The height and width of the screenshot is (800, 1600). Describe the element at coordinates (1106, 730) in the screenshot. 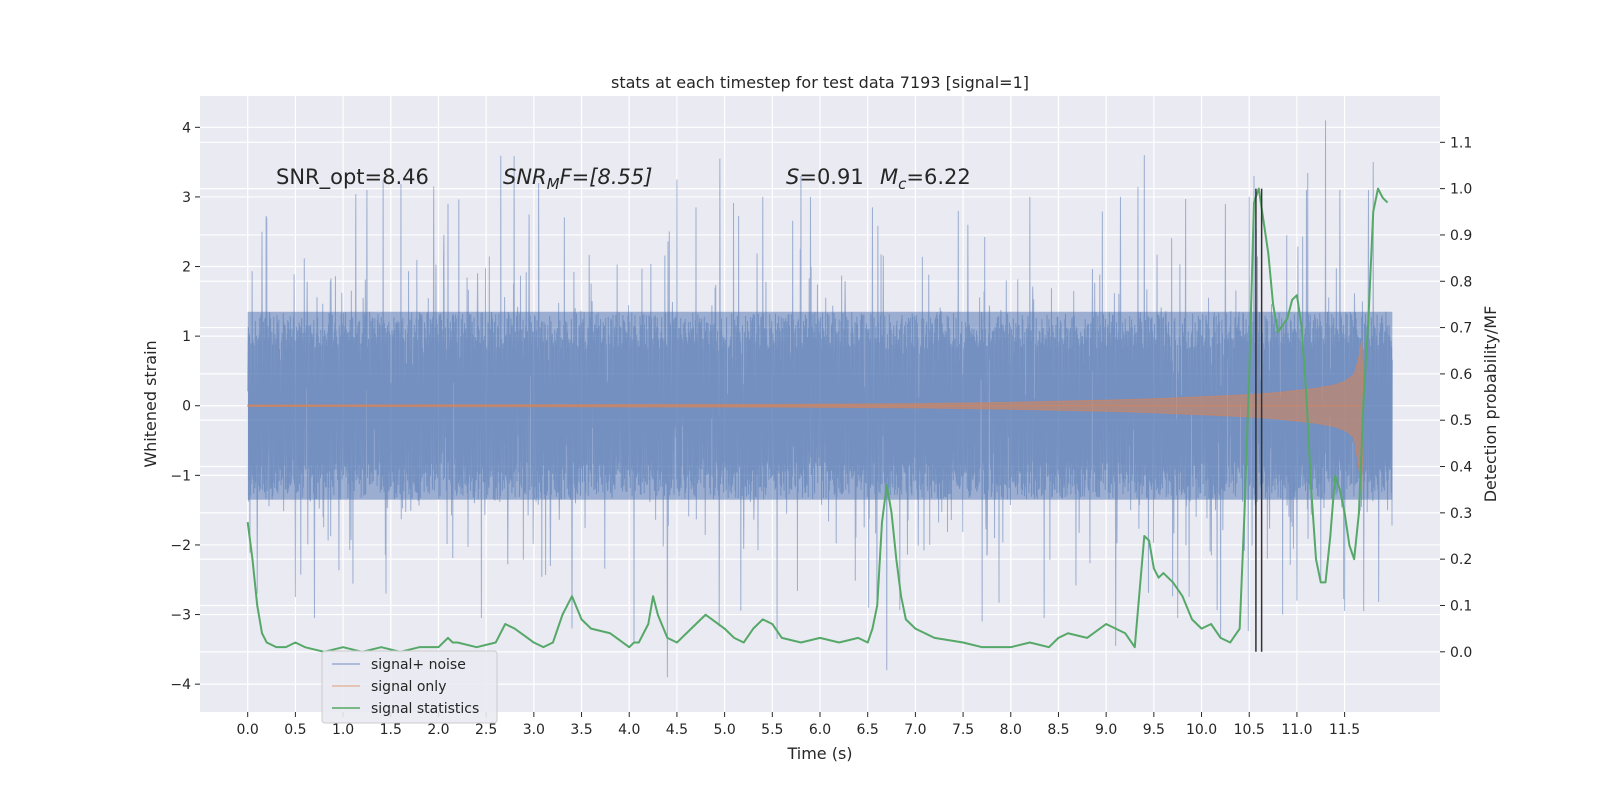

I see `x-tick-label-18: 9.0` at that location.